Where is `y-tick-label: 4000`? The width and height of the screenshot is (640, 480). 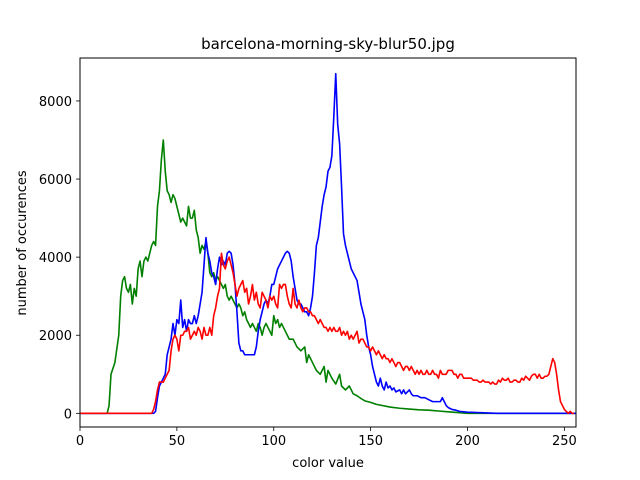
y-tick-label: 4000 is located at coordinates (55, 258).